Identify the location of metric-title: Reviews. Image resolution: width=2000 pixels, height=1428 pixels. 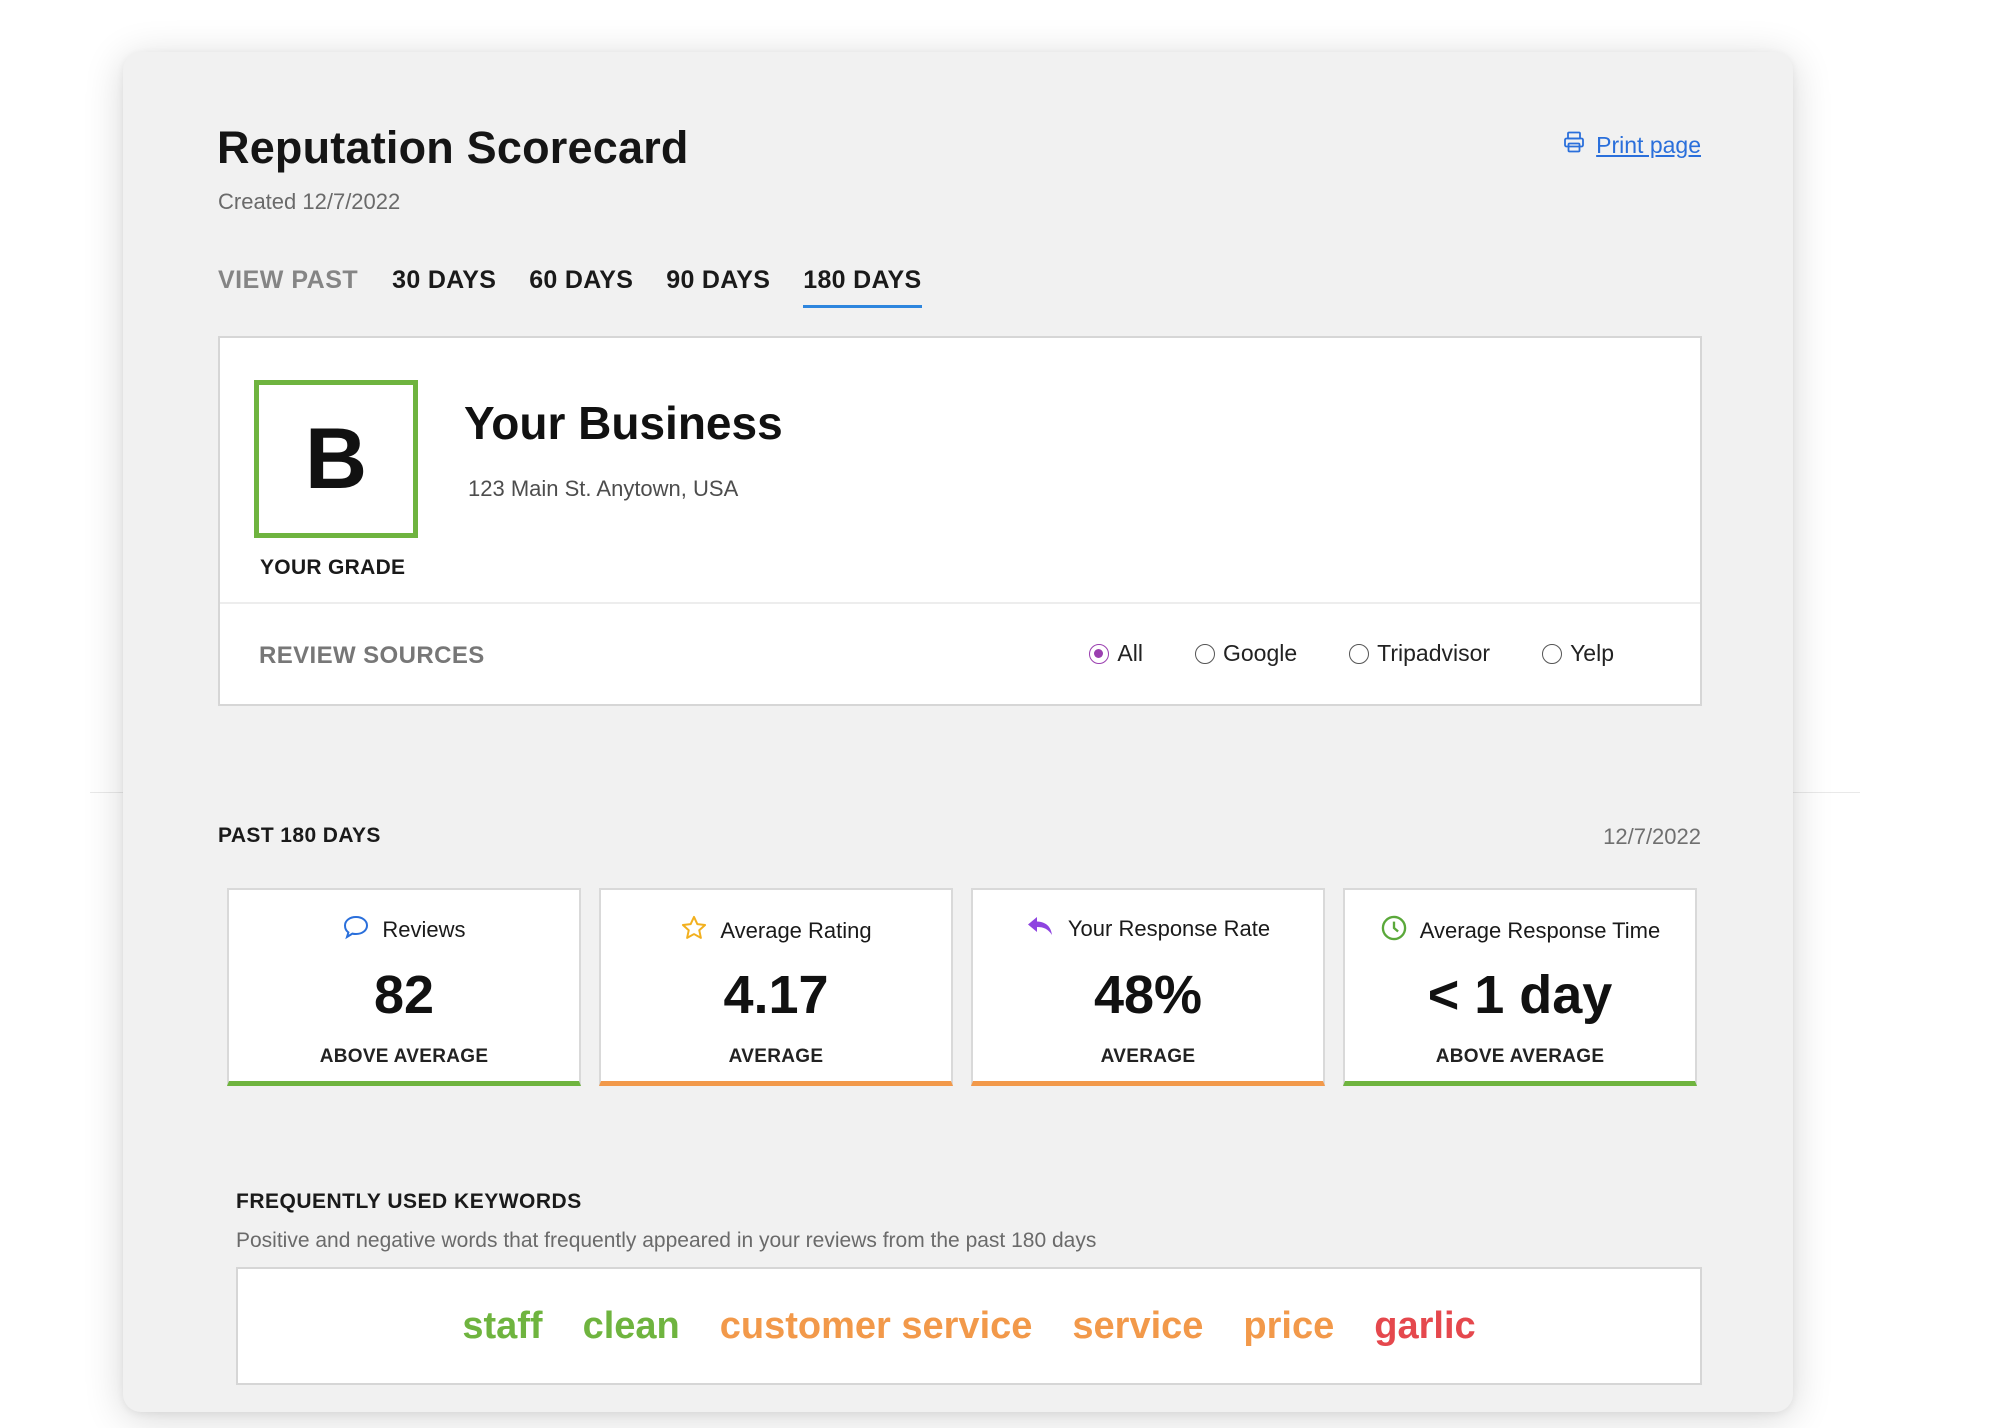
(424, 929).